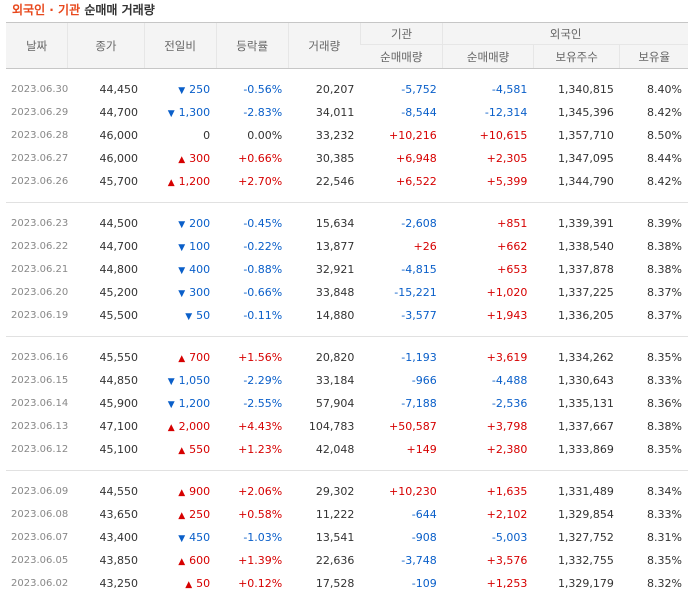 Image resolution: width=690 pixels, height=604 pixels. Describe the element at coordinates (37, 403) in the screenshot. I see `cell-date: 2023.06.14` at that location.